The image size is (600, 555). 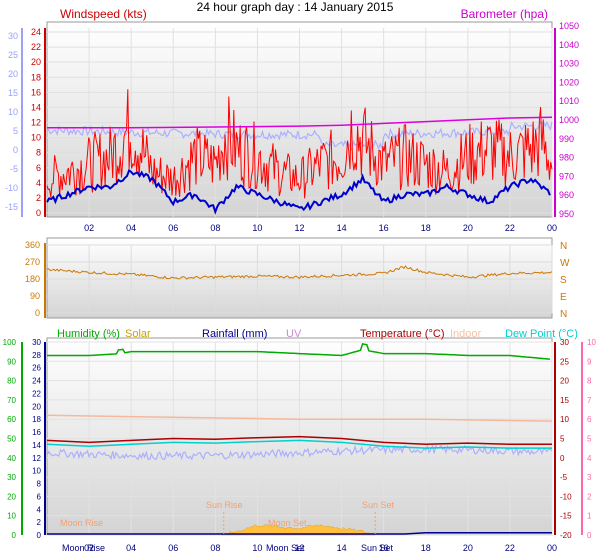 I want to click on rainfall-tick-label: 2, so click(x=39, y=522).